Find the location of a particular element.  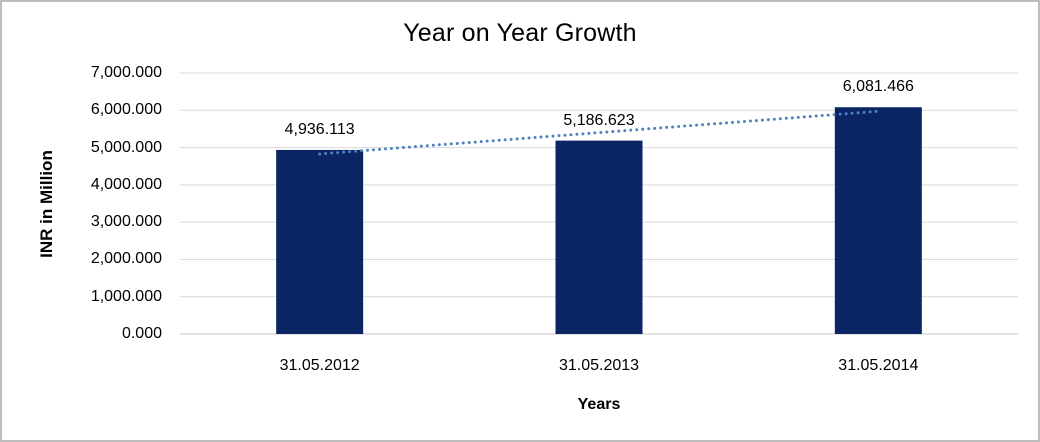

y-tick-label: 7,000.000 is located at coordinates (126, 72).